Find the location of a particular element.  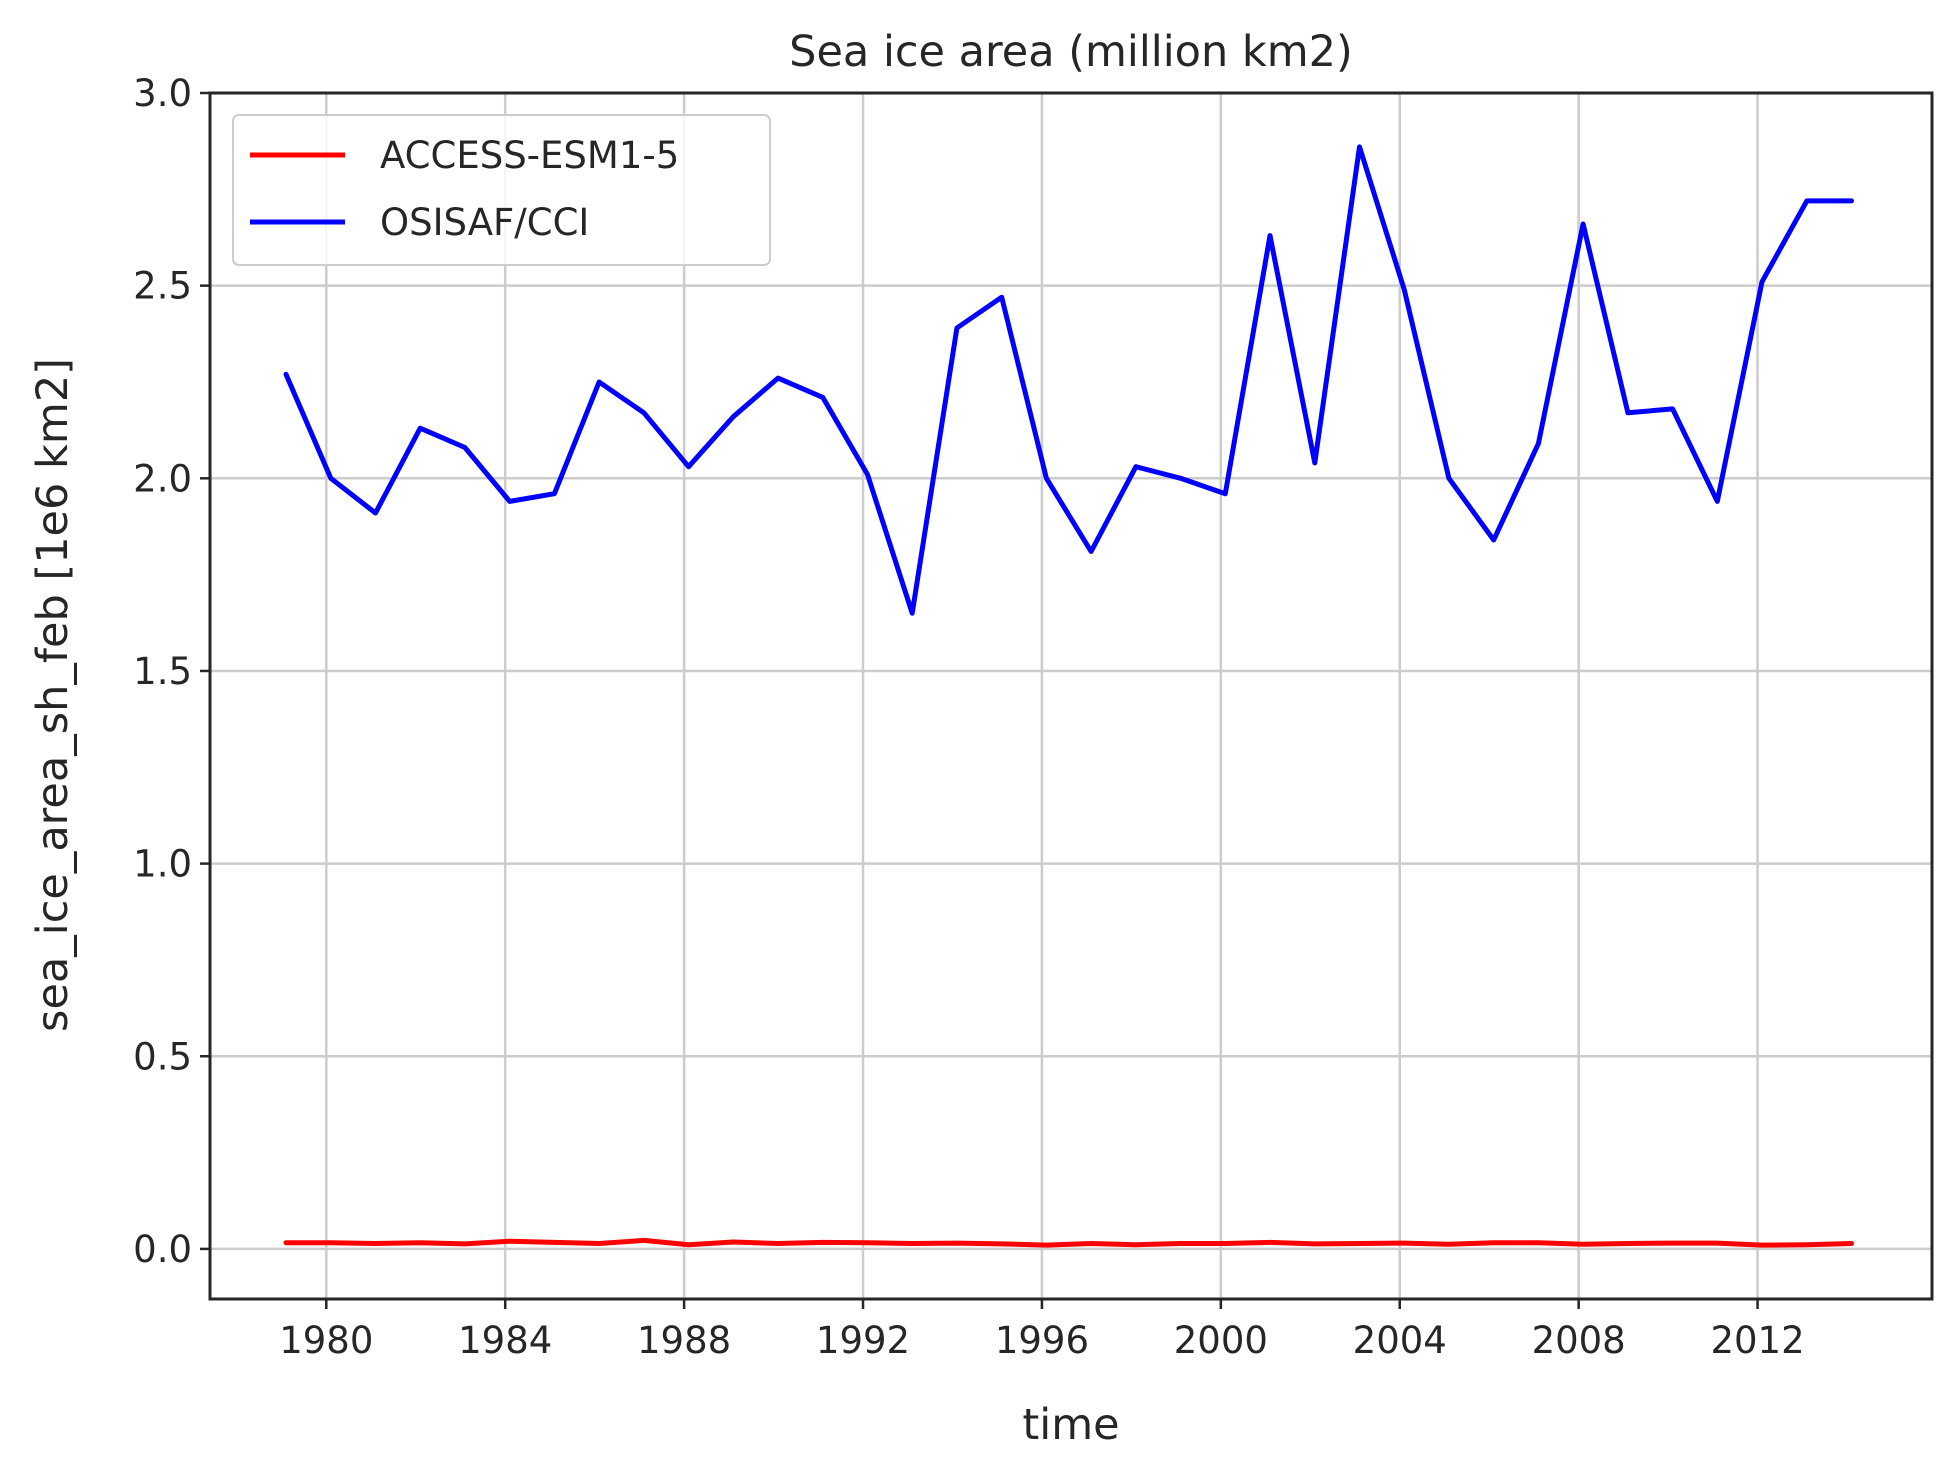

y-tick-label: 3.0 is located at coordinates (162, 93).